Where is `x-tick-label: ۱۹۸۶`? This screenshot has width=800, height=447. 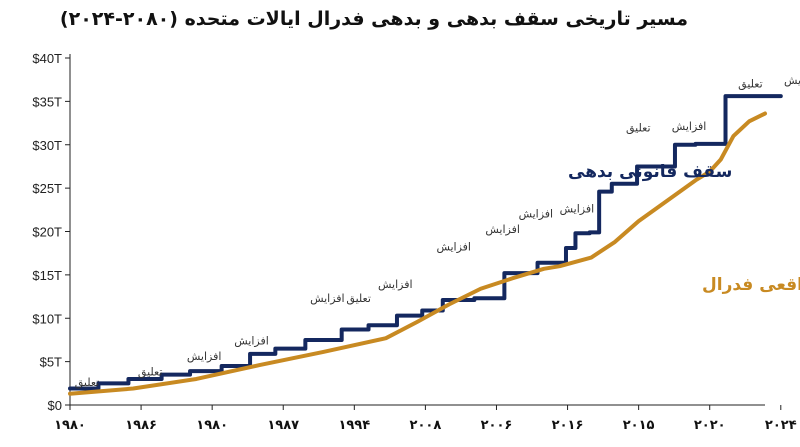 x-tick-label: ۱۹۸۶ is located at coordinates (141, 425).